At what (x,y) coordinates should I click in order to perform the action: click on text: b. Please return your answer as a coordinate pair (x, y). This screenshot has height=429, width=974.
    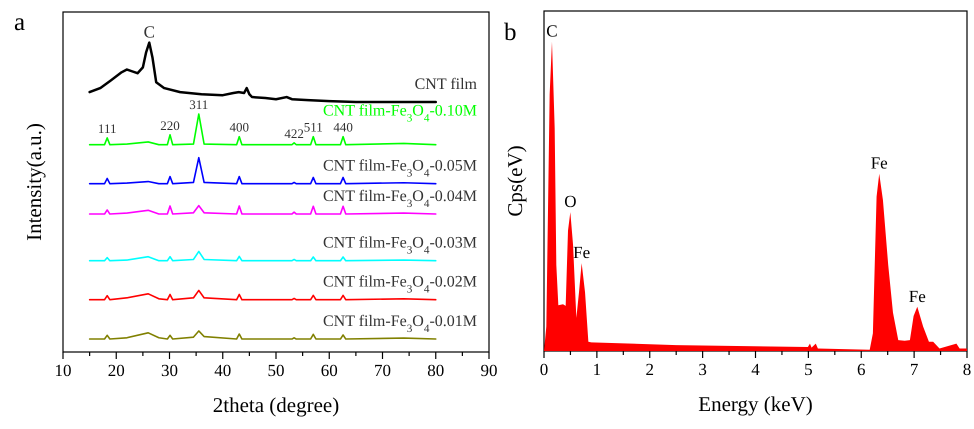
    Looking at the image, I should click on (510, 32).